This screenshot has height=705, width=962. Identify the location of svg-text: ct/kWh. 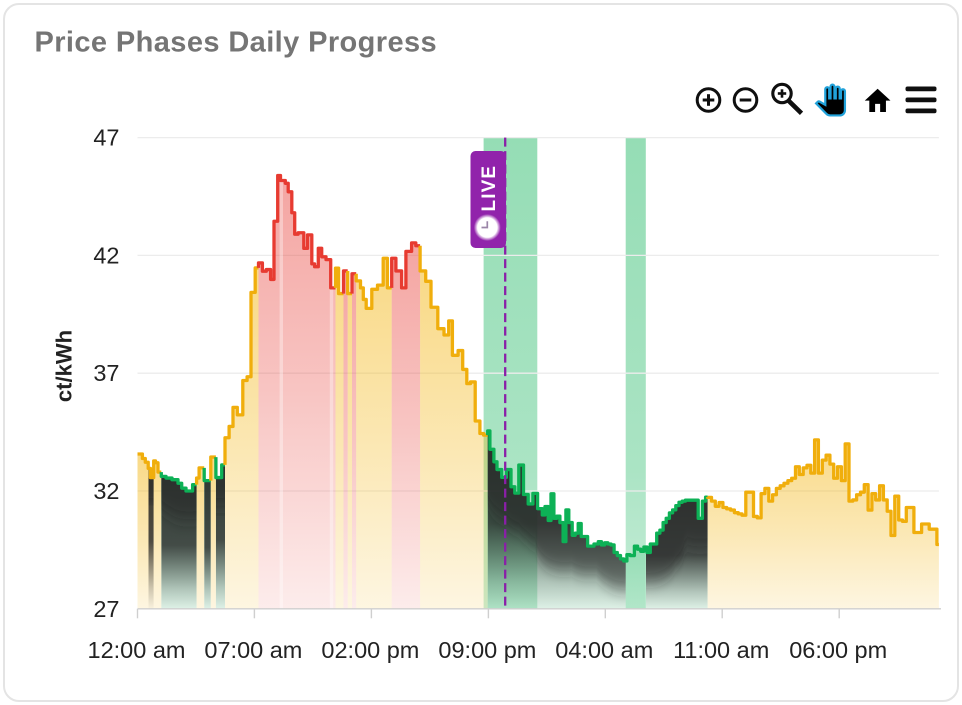
(64, 366).